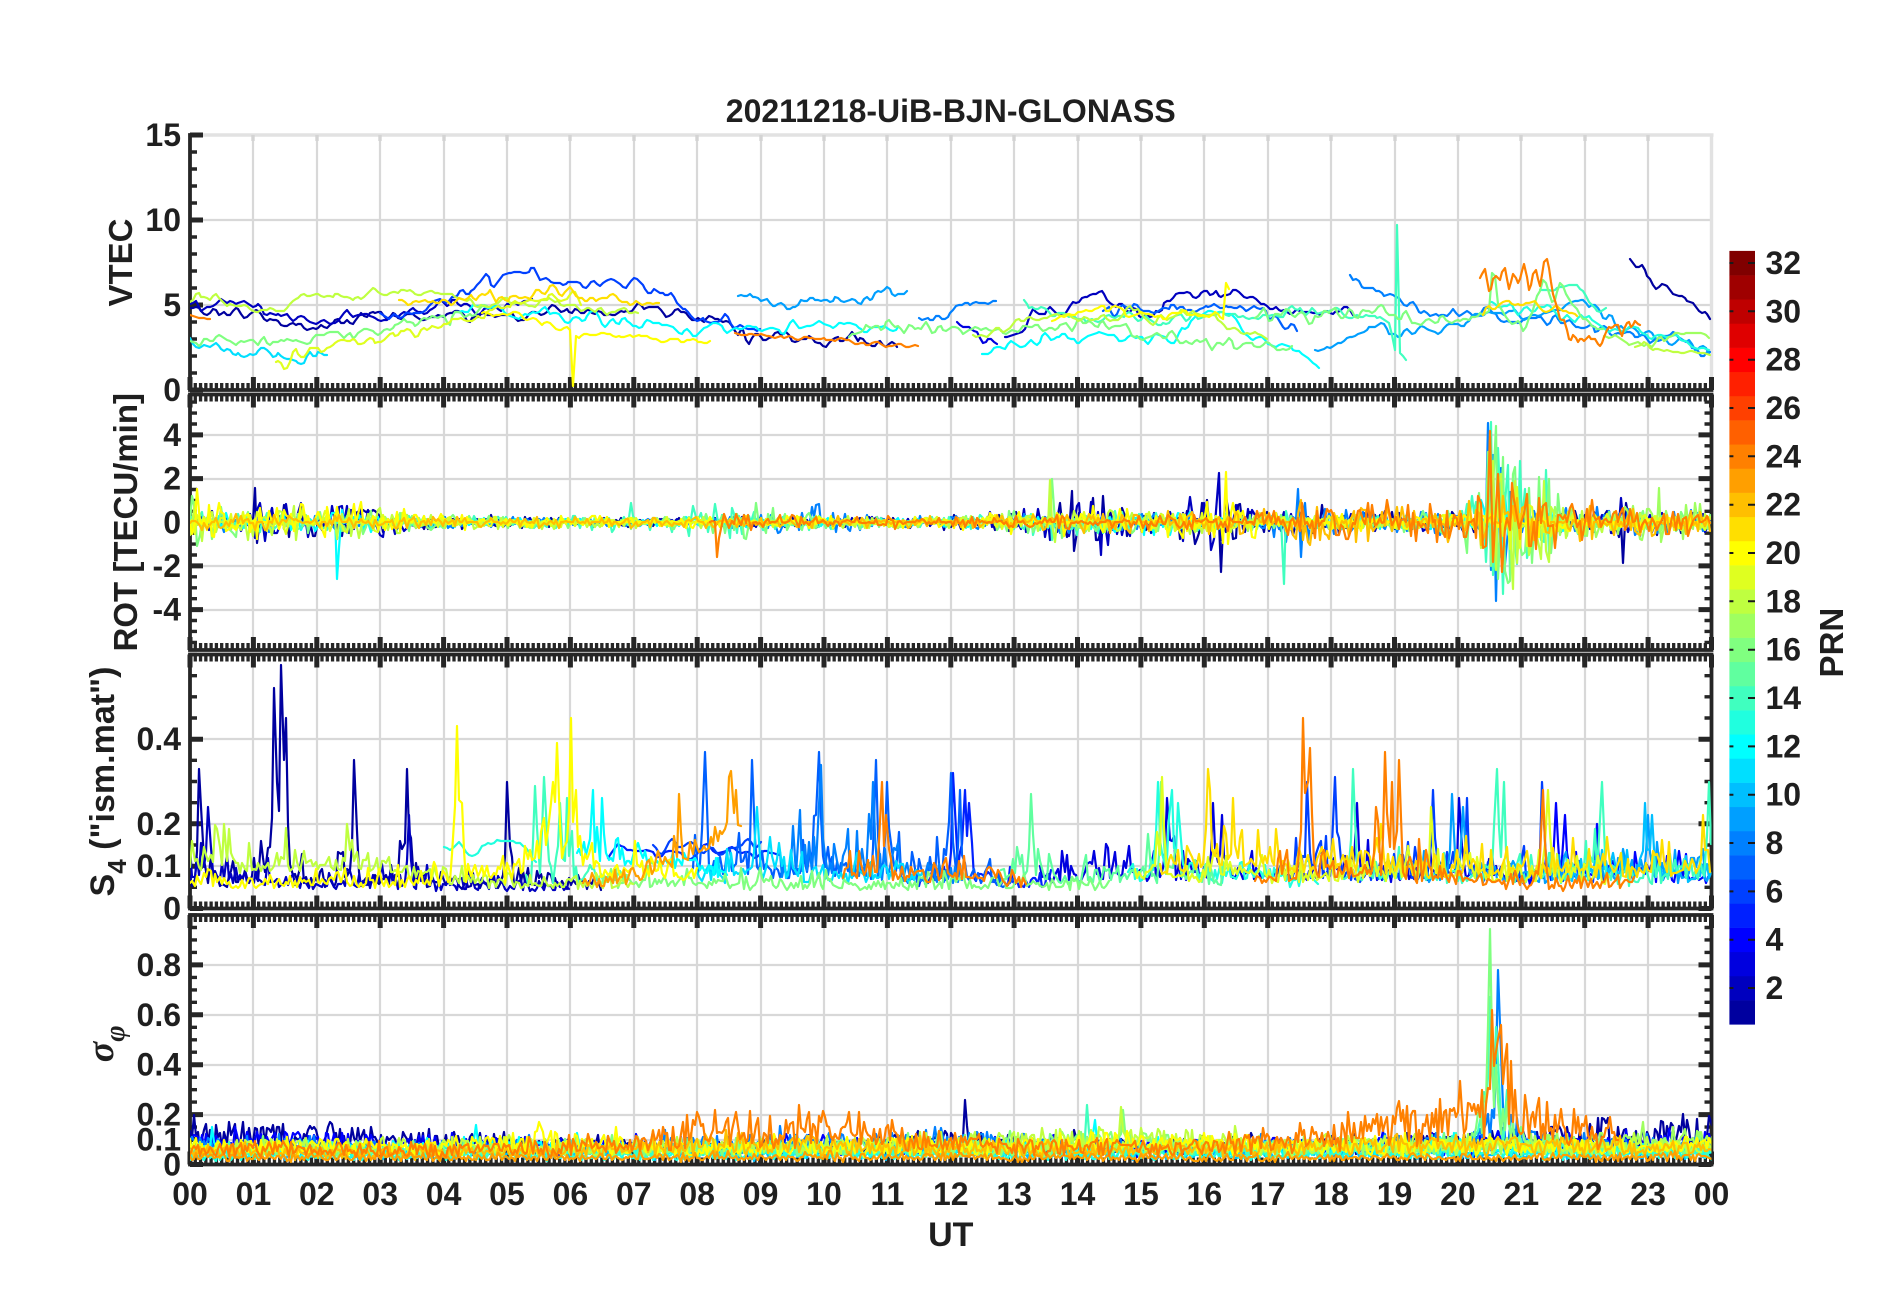  I want to click on svg-text: 04, so click(444, 1194).